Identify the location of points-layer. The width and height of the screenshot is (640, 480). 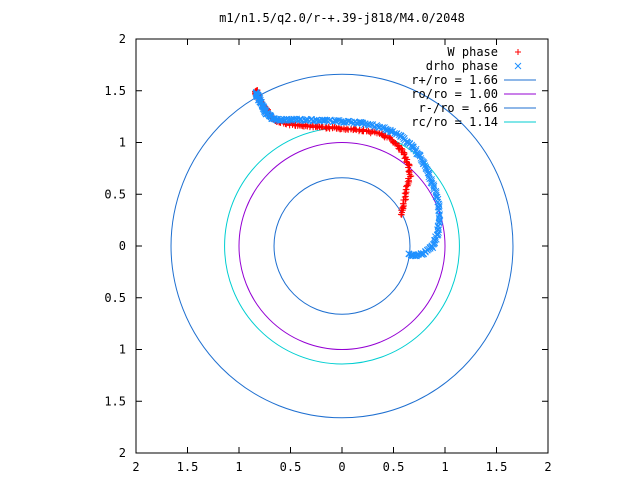
(348, 173).